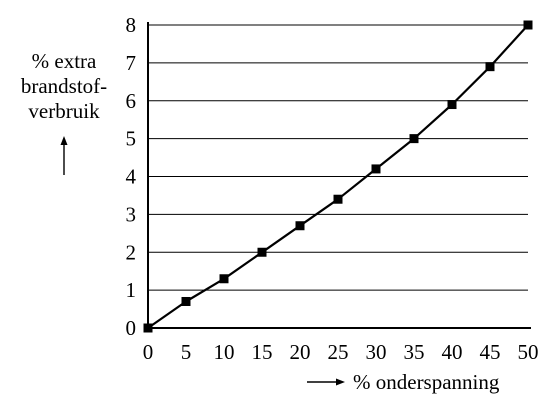  I want to click on y-axis-label: % extra brandstof- verbruik, so click(64, 112).